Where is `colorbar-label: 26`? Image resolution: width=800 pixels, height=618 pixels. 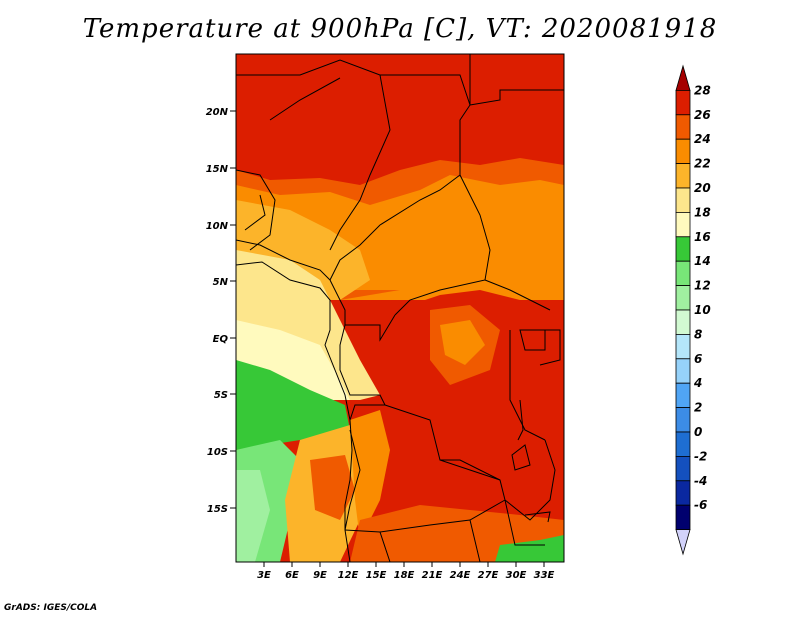 colorbar-label: 26 is located at coordinates (702, 115).